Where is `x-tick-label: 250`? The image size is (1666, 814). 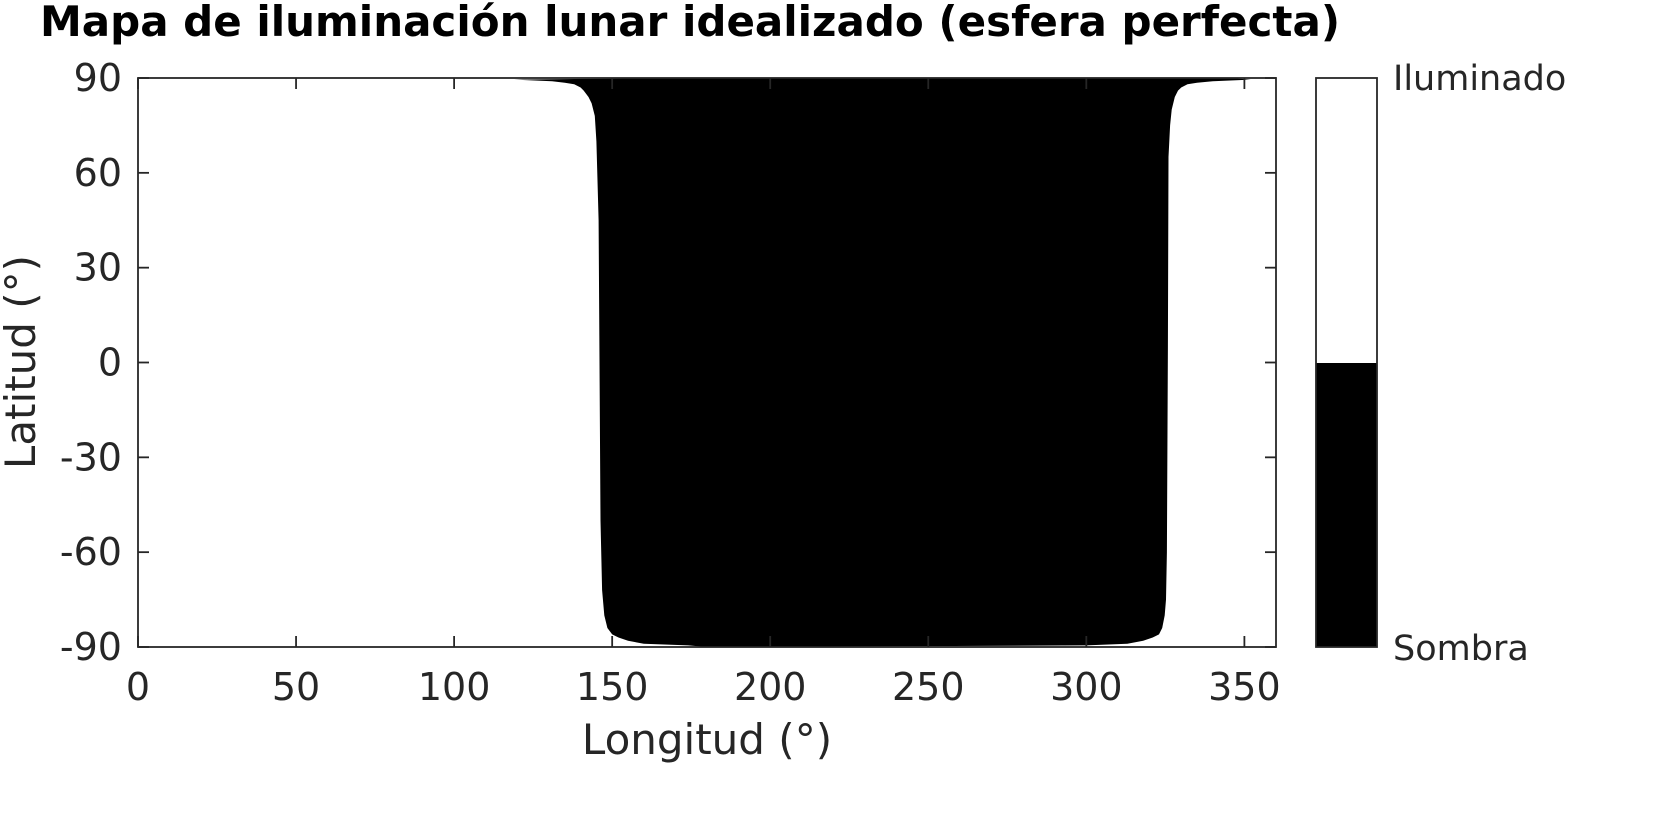 x-tick-label: 250 is located at coordinates (928, 687).